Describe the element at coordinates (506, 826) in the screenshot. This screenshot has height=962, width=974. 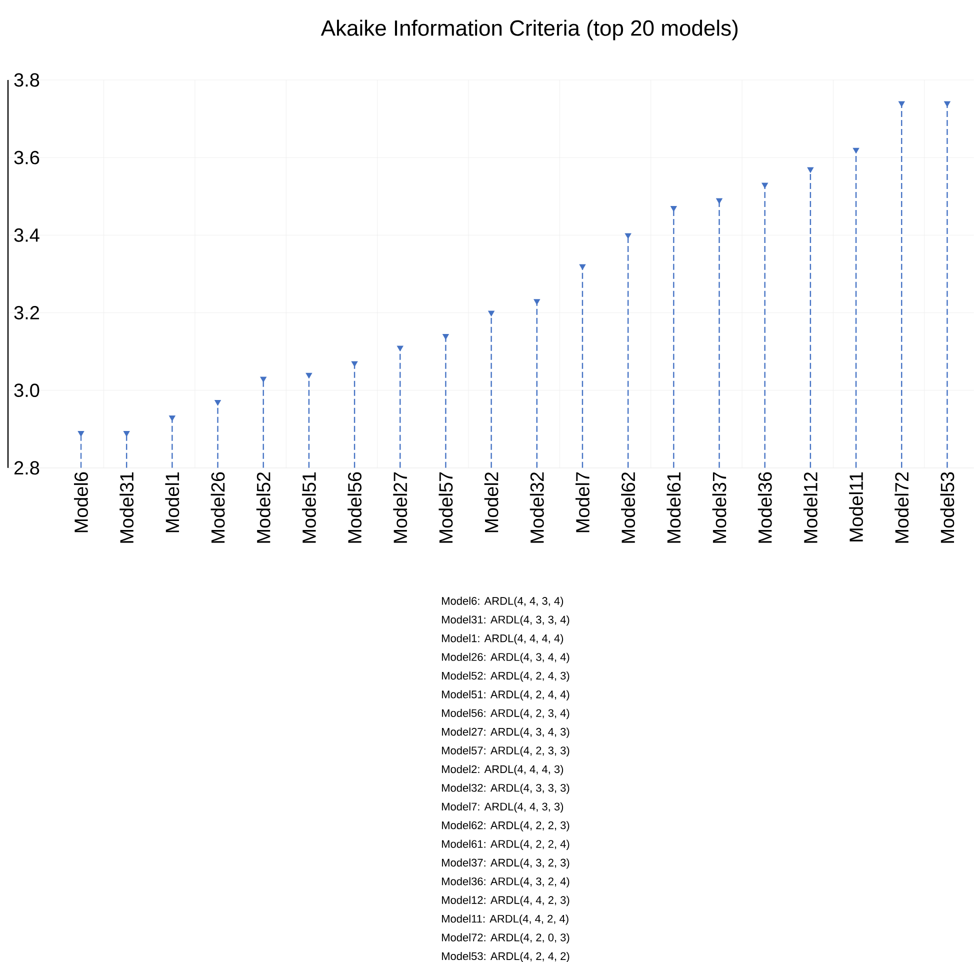
I see `text: Model62: ARDL(4, 2, 2, 3)` at that location.